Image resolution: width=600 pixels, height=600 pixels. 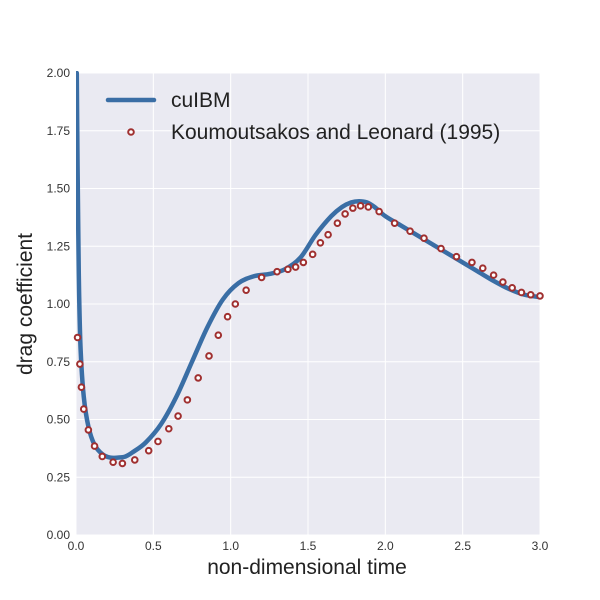 I want to click on x-tick-label: 0.5, so click(x=153, y=546).